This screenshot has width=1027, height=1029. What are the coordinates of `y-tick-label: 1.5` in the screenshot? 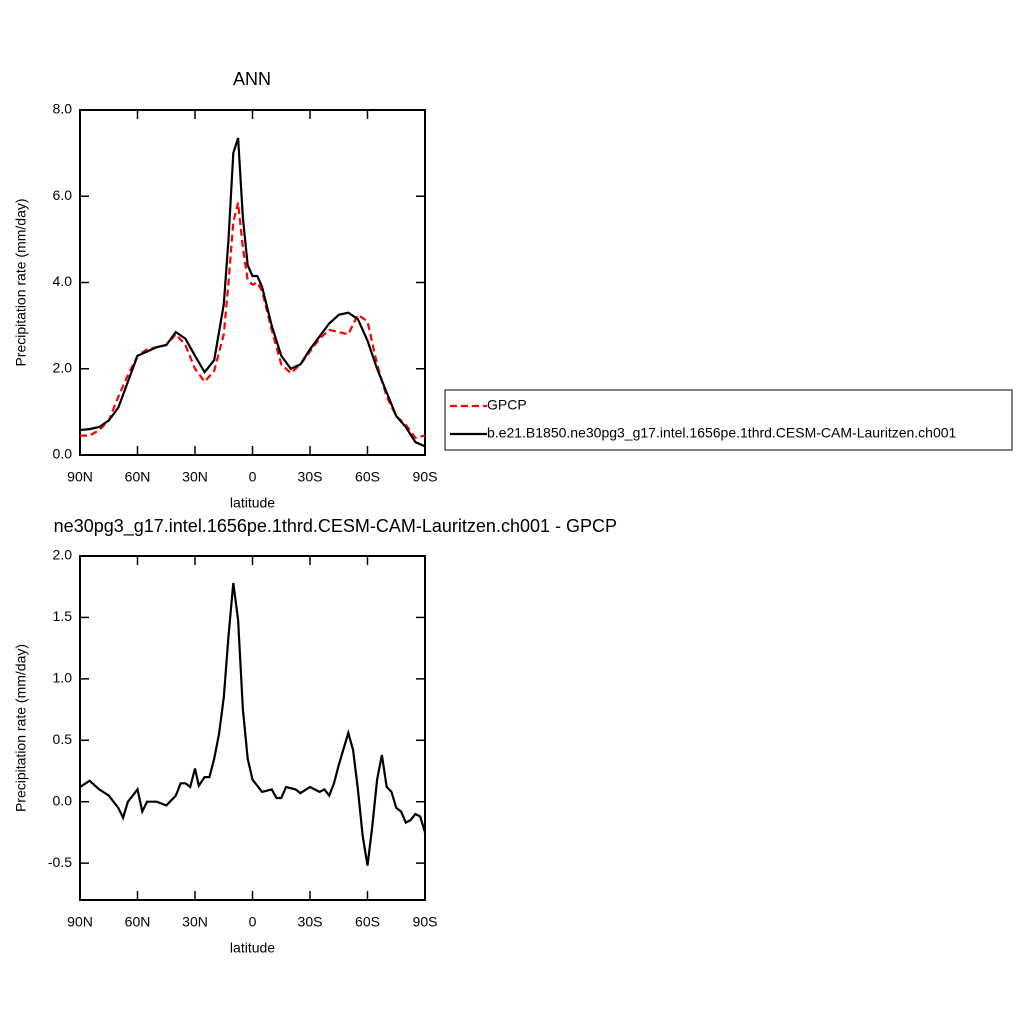 It's located at (63, 616).